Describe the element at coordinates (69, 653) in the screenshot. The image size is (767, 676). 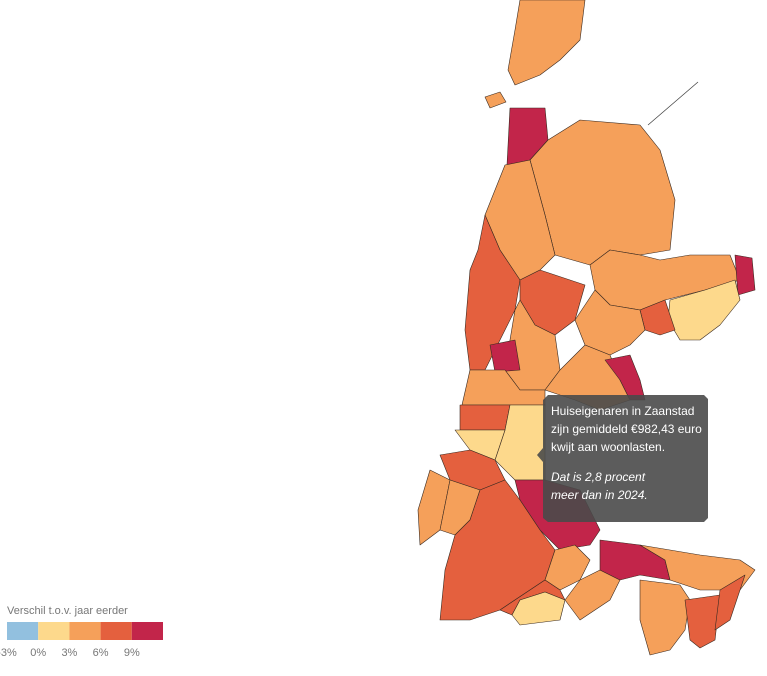
I see `legend-label: 3%` at that location.